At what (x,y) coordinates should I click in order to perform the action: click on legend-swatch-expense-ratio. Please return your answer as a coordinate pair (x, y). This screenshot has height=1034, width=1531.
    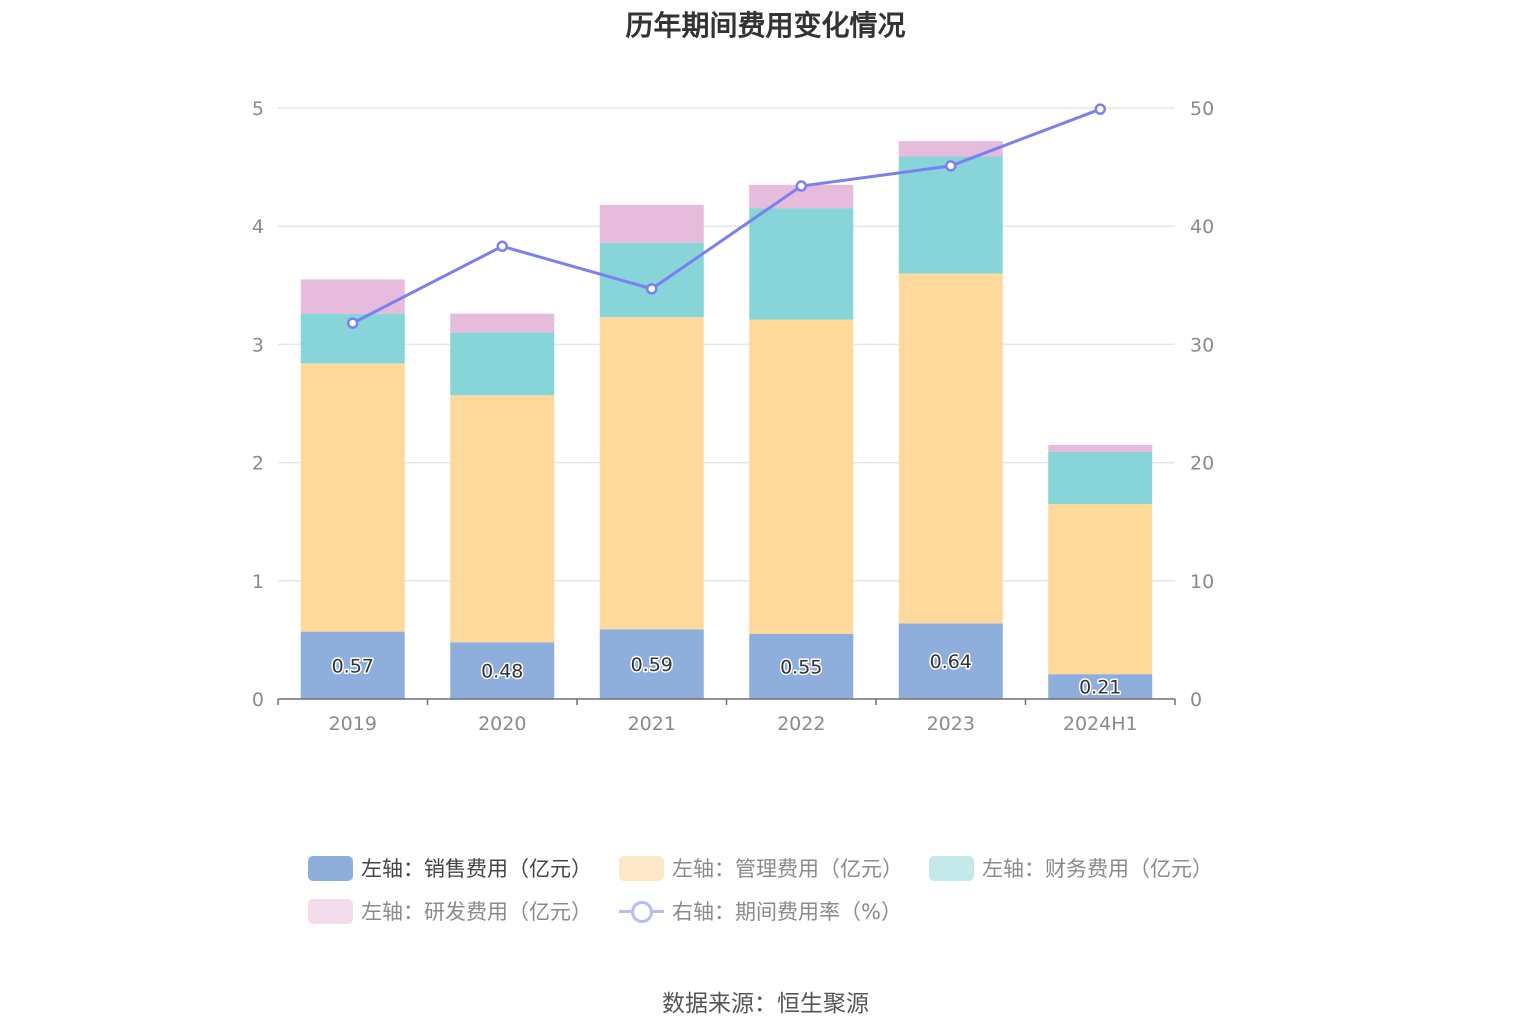
    Looking at the image, I should click on (641, 911).